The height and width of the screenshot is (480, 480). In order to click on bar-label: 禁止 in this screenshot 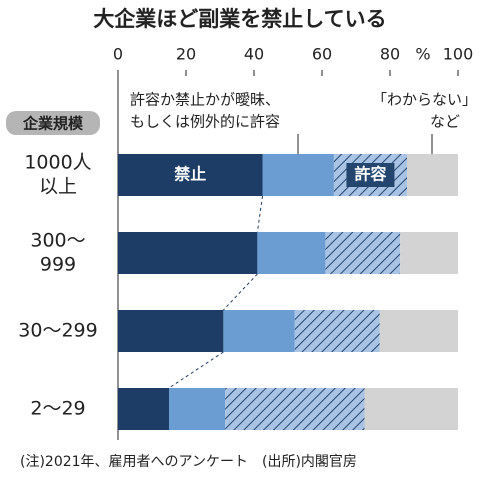, I will do `click(190, 174)`.